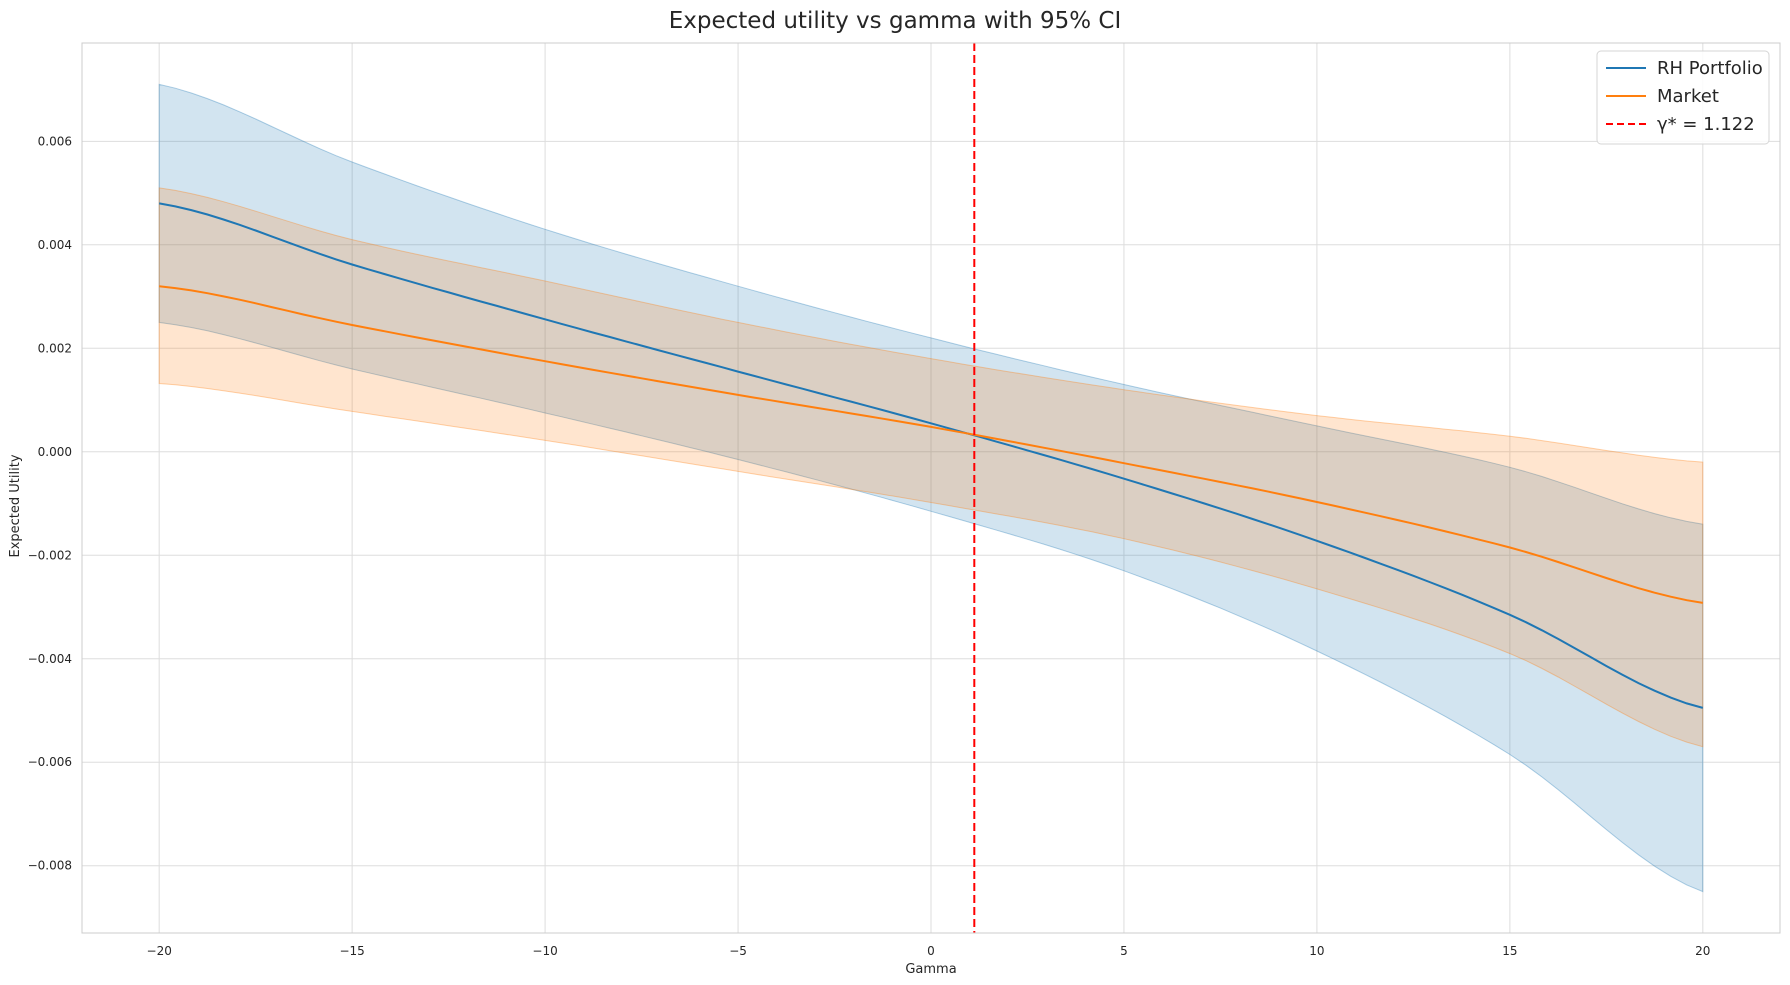 This screenshot has height=985, width=1790. I want to click on x-tick-label: 5, so click(1124, 951).